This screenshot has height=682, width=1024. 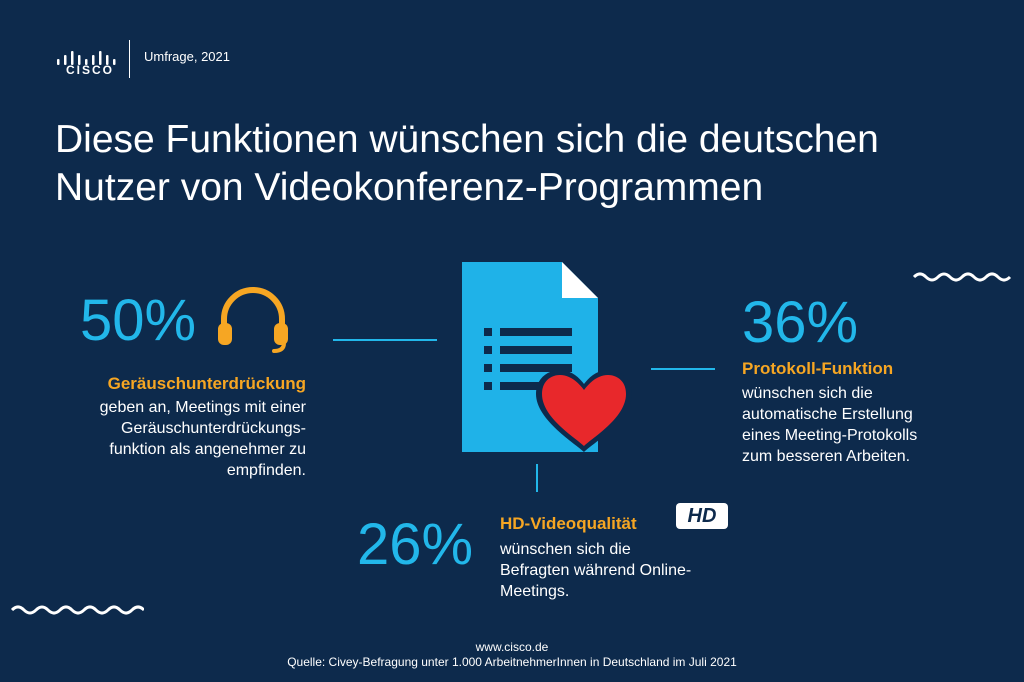 What do you see at coordinates (702, 516) in the screenshot?
I see `hd-badge-icon: HD` at bounding box center [702, 516].